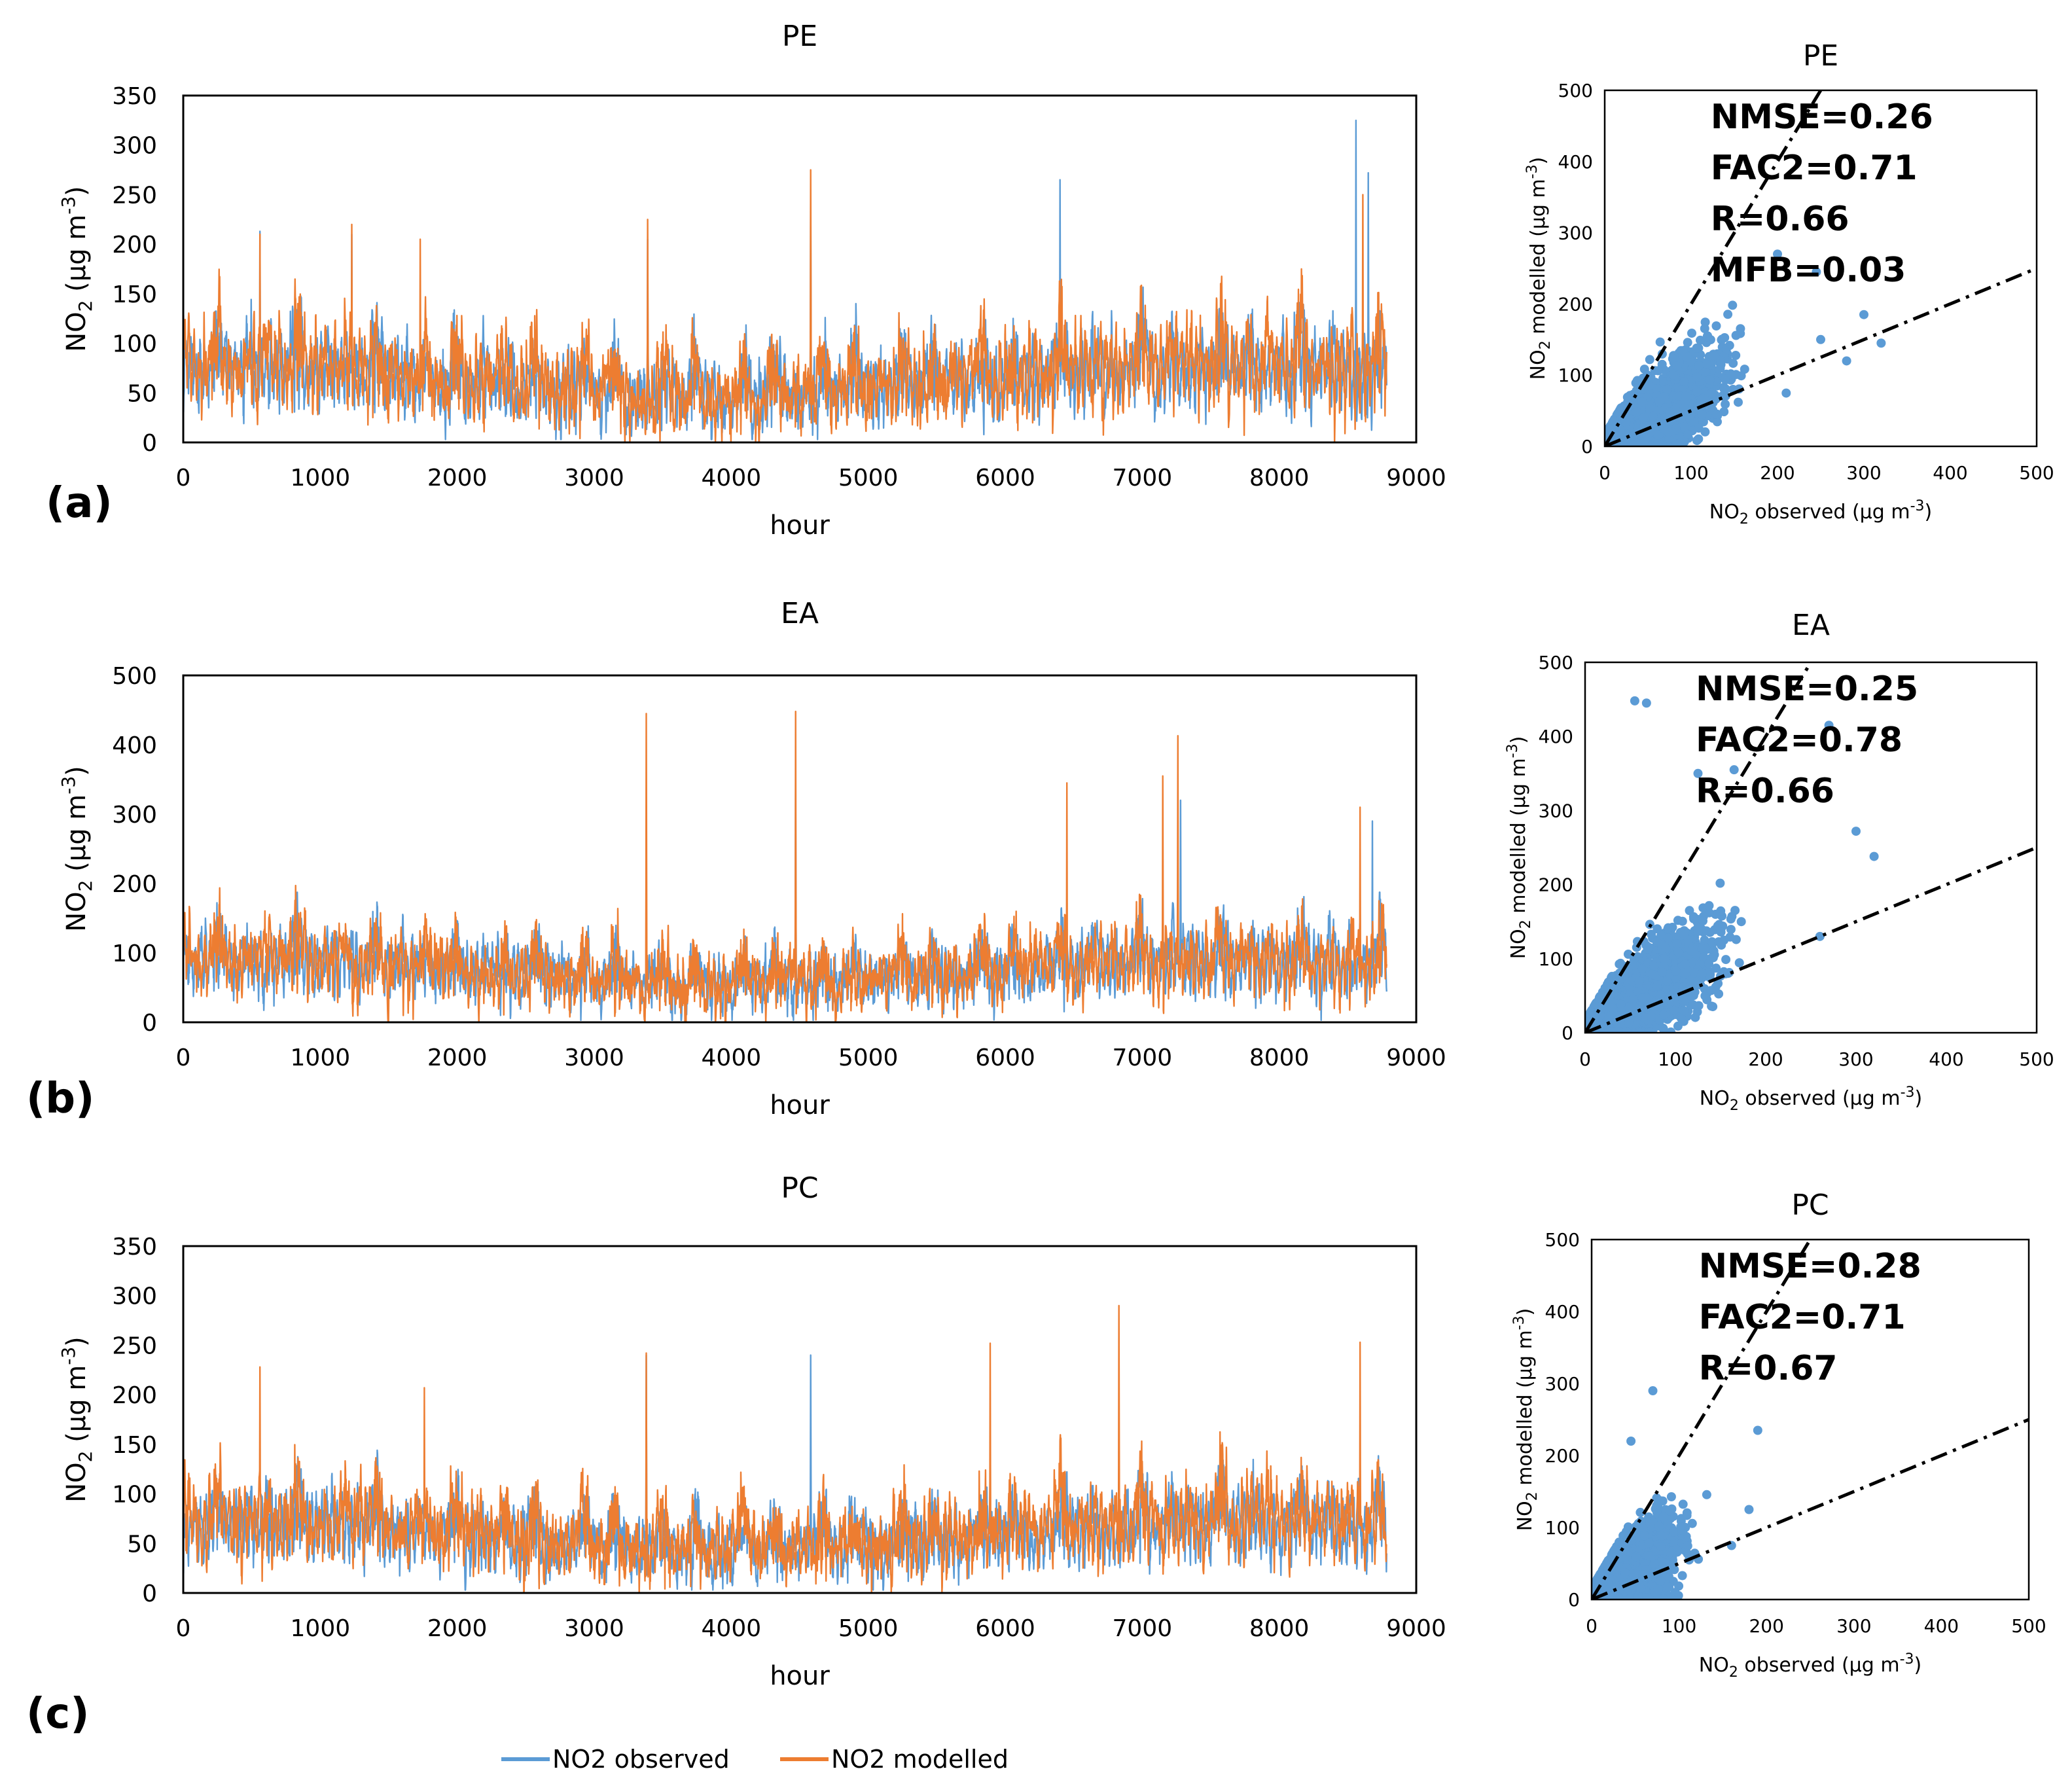 The width and height of the screenshot is (2072, 1788). What do you see at coordinates (134, 676) in the screenshot?
I see `y-tick-label: 500` at bounding box center [134, 676].